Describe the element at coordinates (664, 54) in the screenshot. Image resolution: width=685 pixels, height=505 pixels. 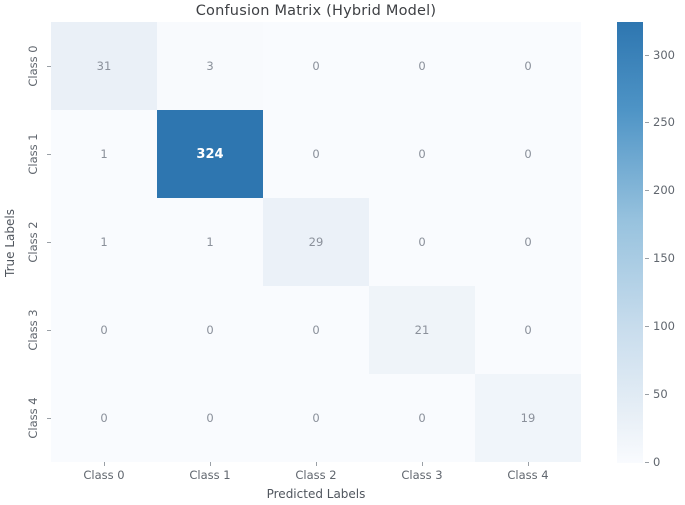
I see `colorbar-tick-label: 300` at that location.